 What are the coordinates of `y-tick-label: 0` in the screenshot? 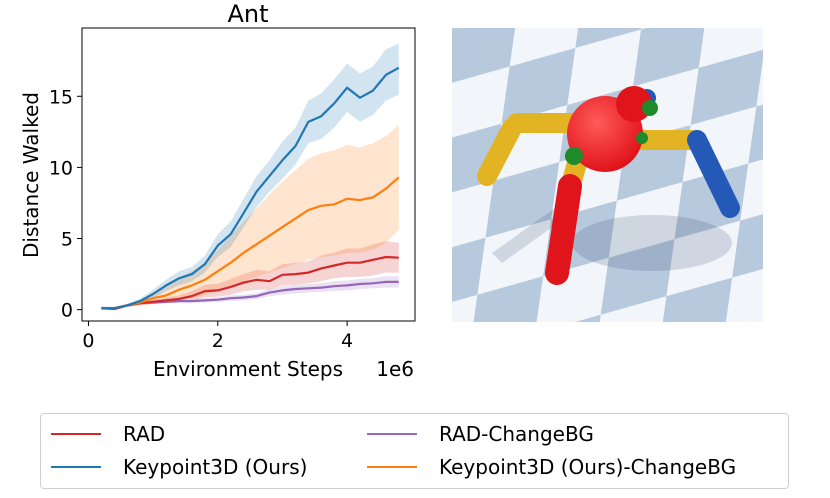 It's located at (67, 311).